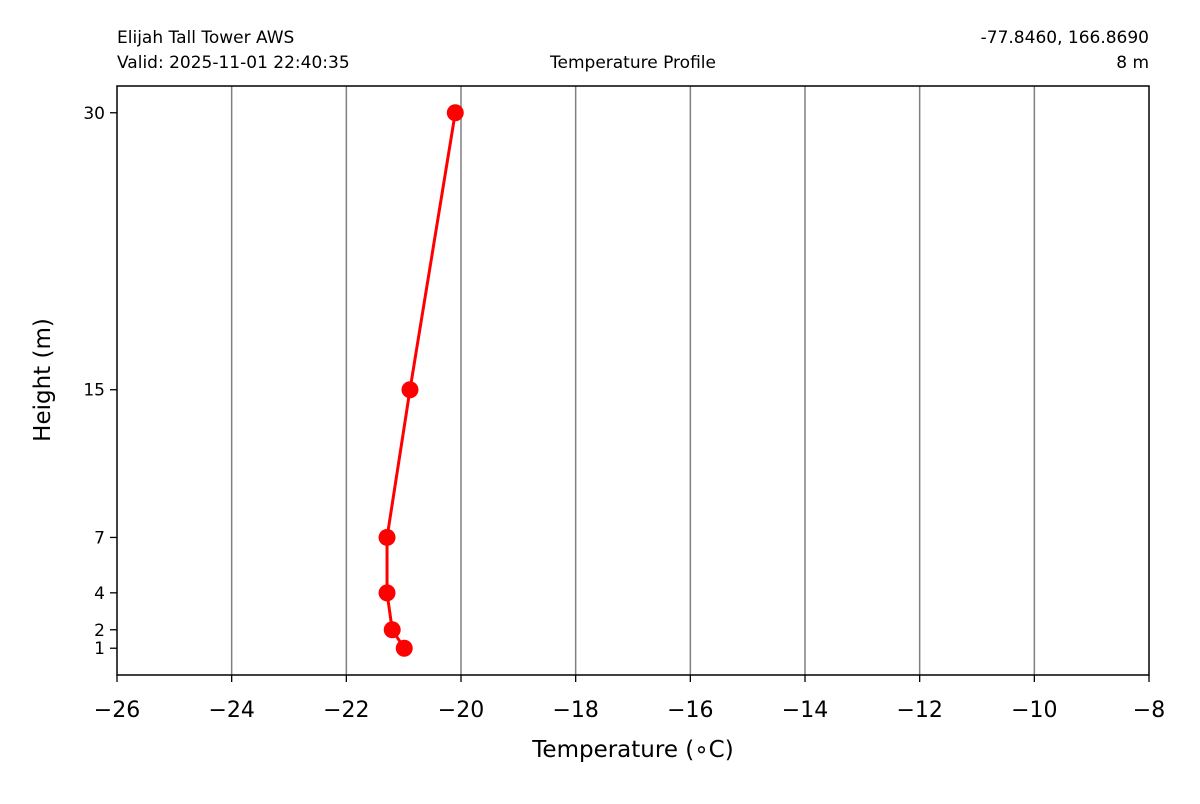 This screenshot has width=1200, height=804. Describe the element at coordinates (99, 649) in the screenshot. I see `y-tick-label: 1` at that location.